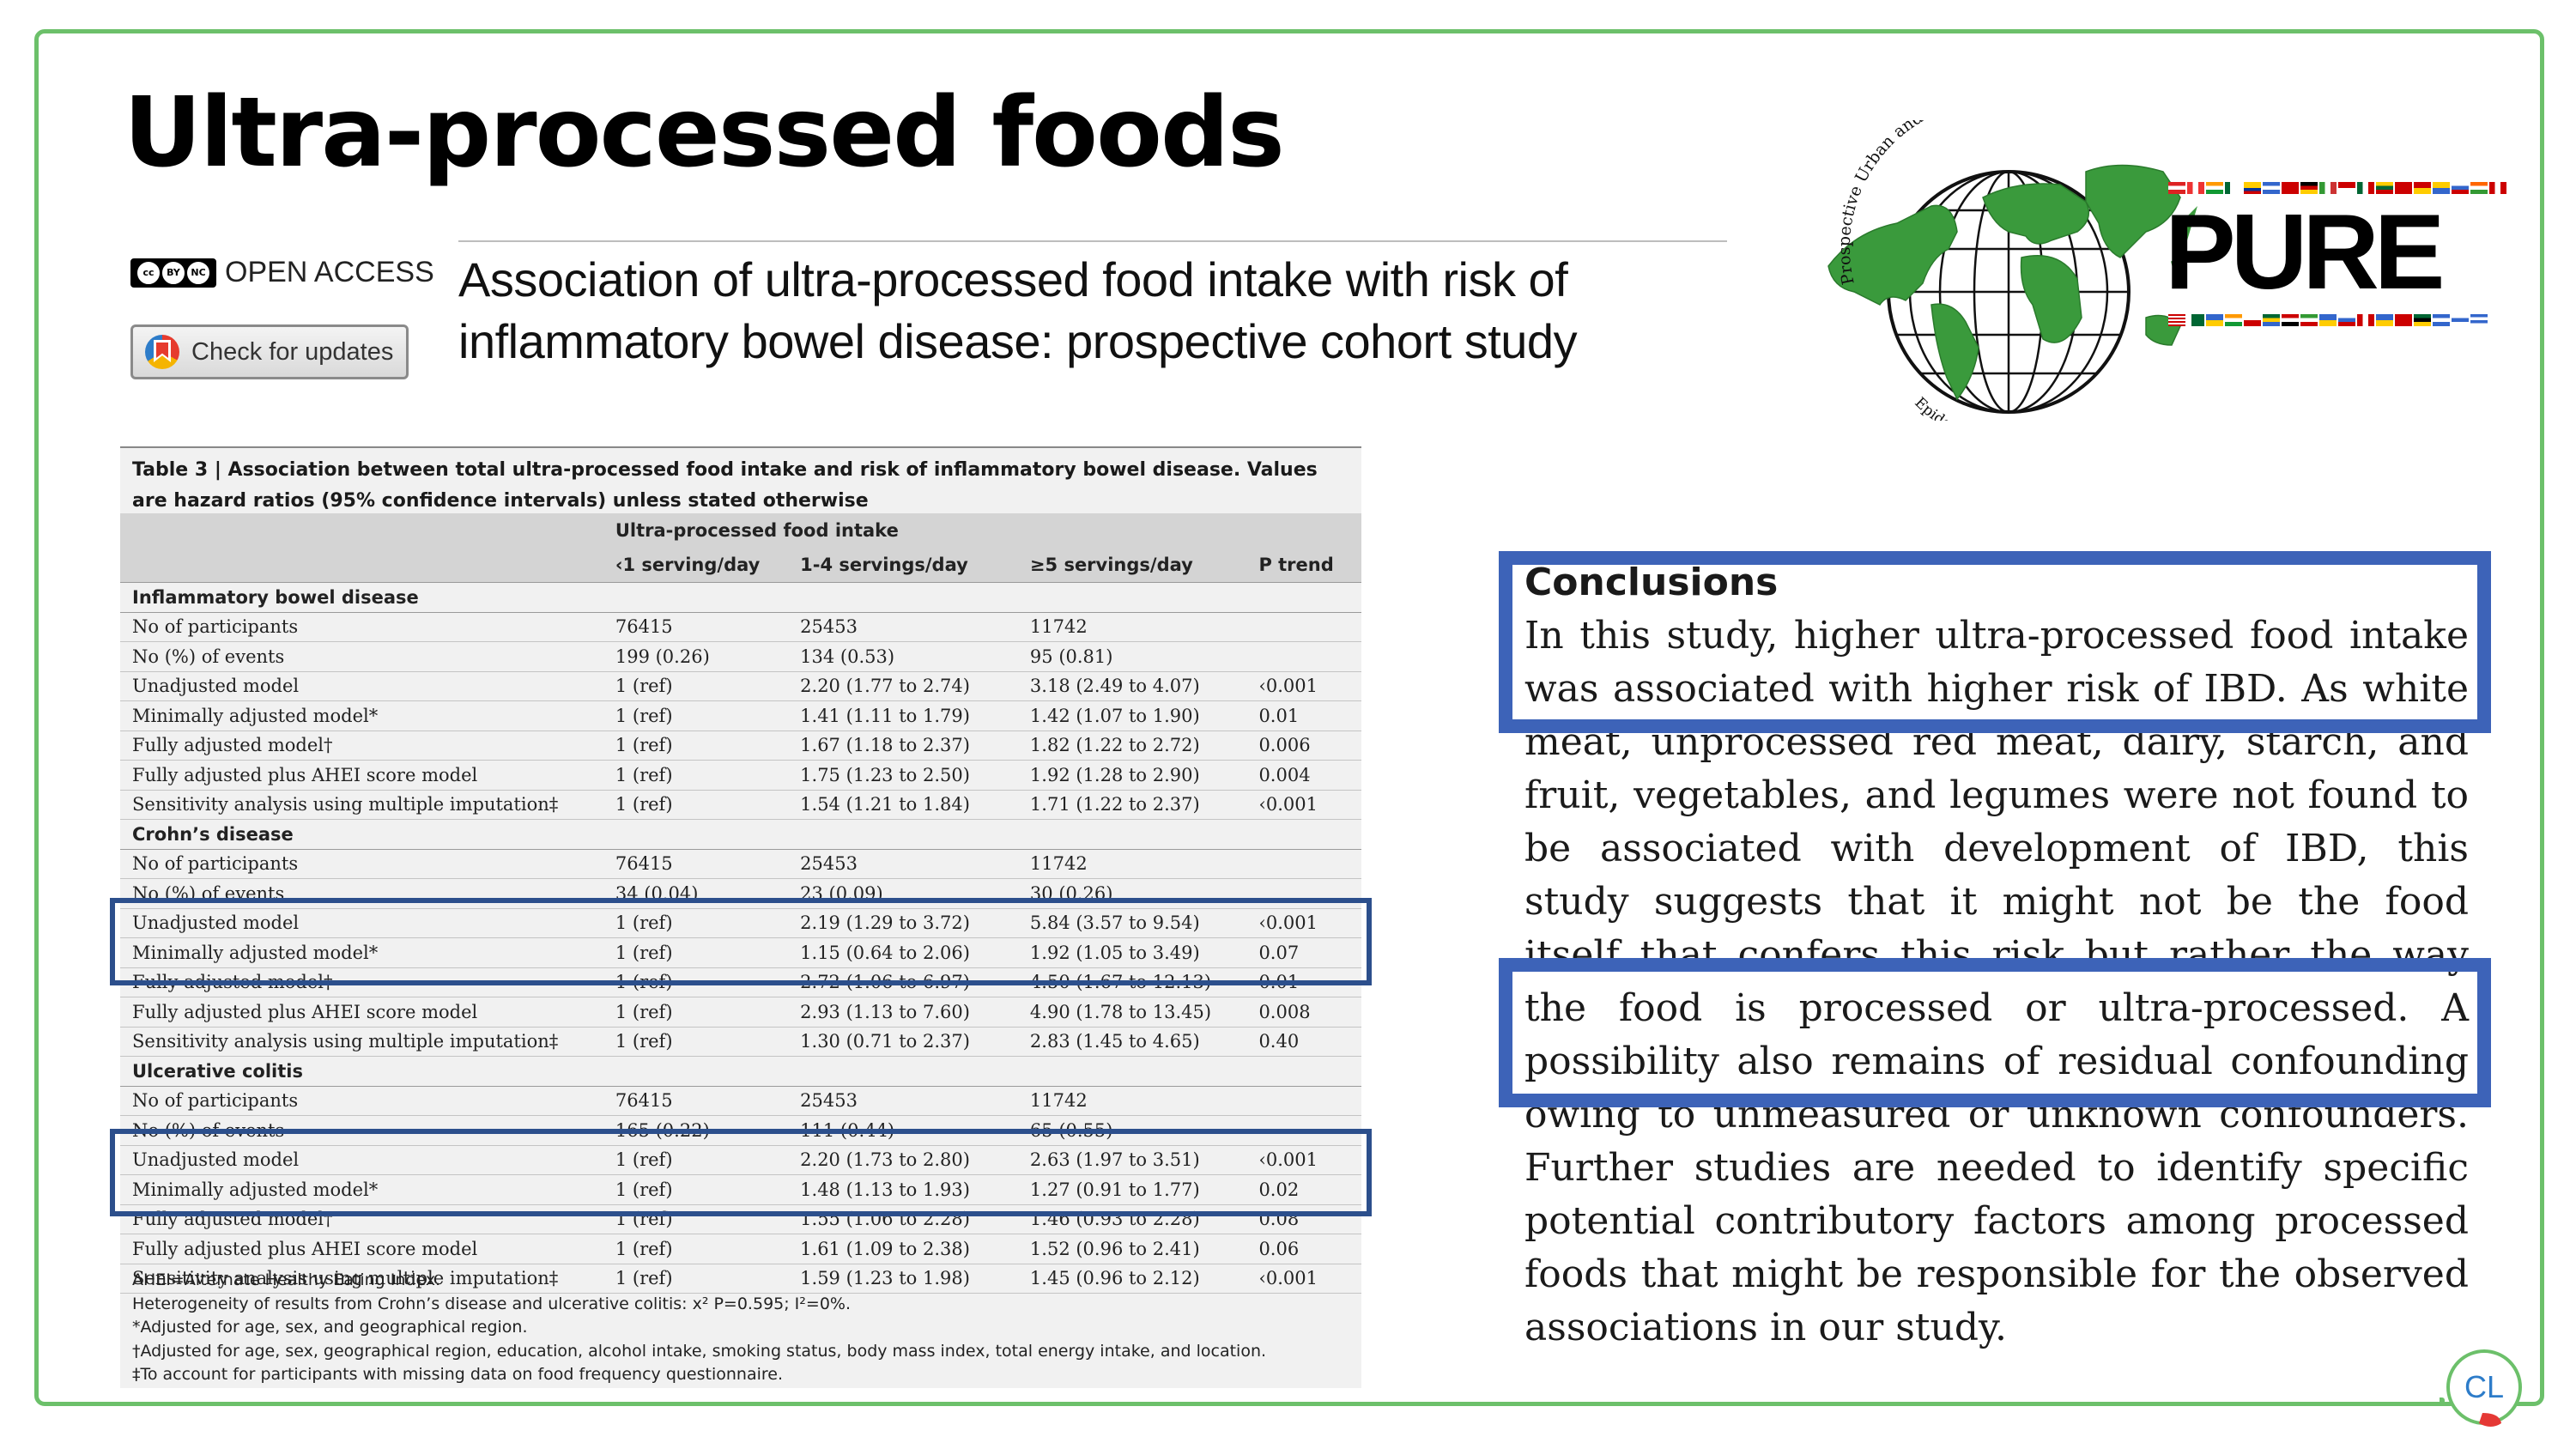 This screenshot has width=2576, height=1449. What do you see at coordinates (903, 1160) in the screenshot?
I see `table-cell: 2.20 (1.73 to 2.80)` at bounding box center [903, 1160].